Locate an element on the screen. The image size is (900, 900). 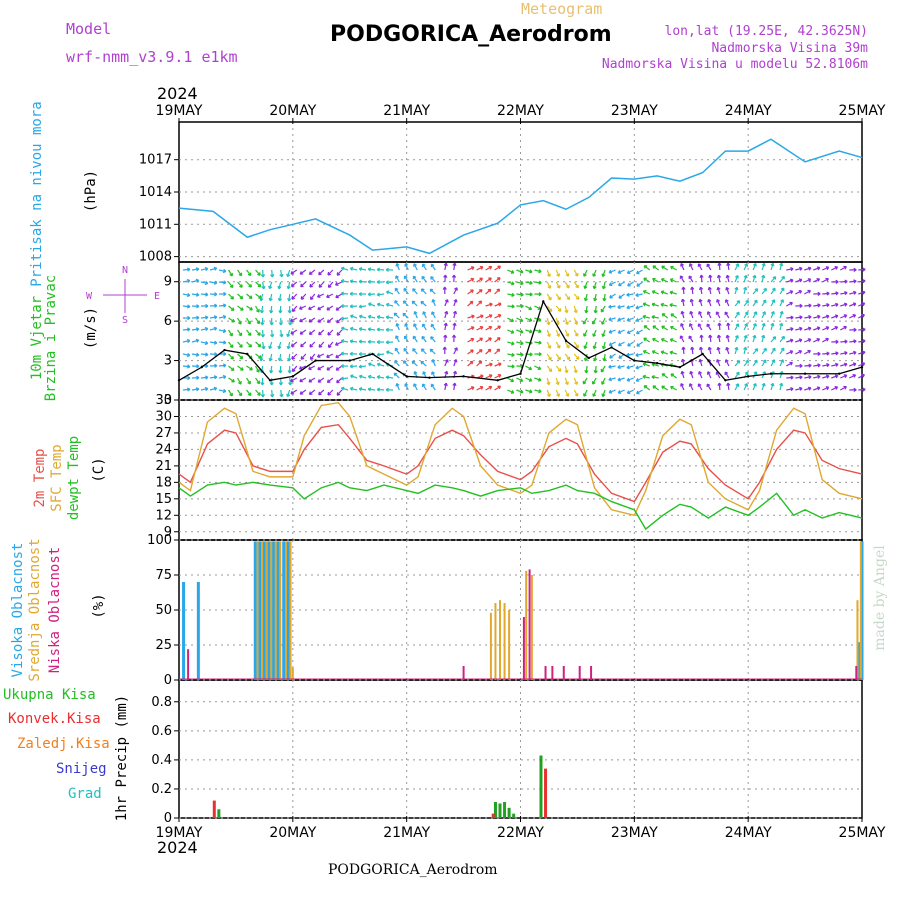
legend-konvek-kisa: Konvek.Kisa is located at coordinates (54, 719).